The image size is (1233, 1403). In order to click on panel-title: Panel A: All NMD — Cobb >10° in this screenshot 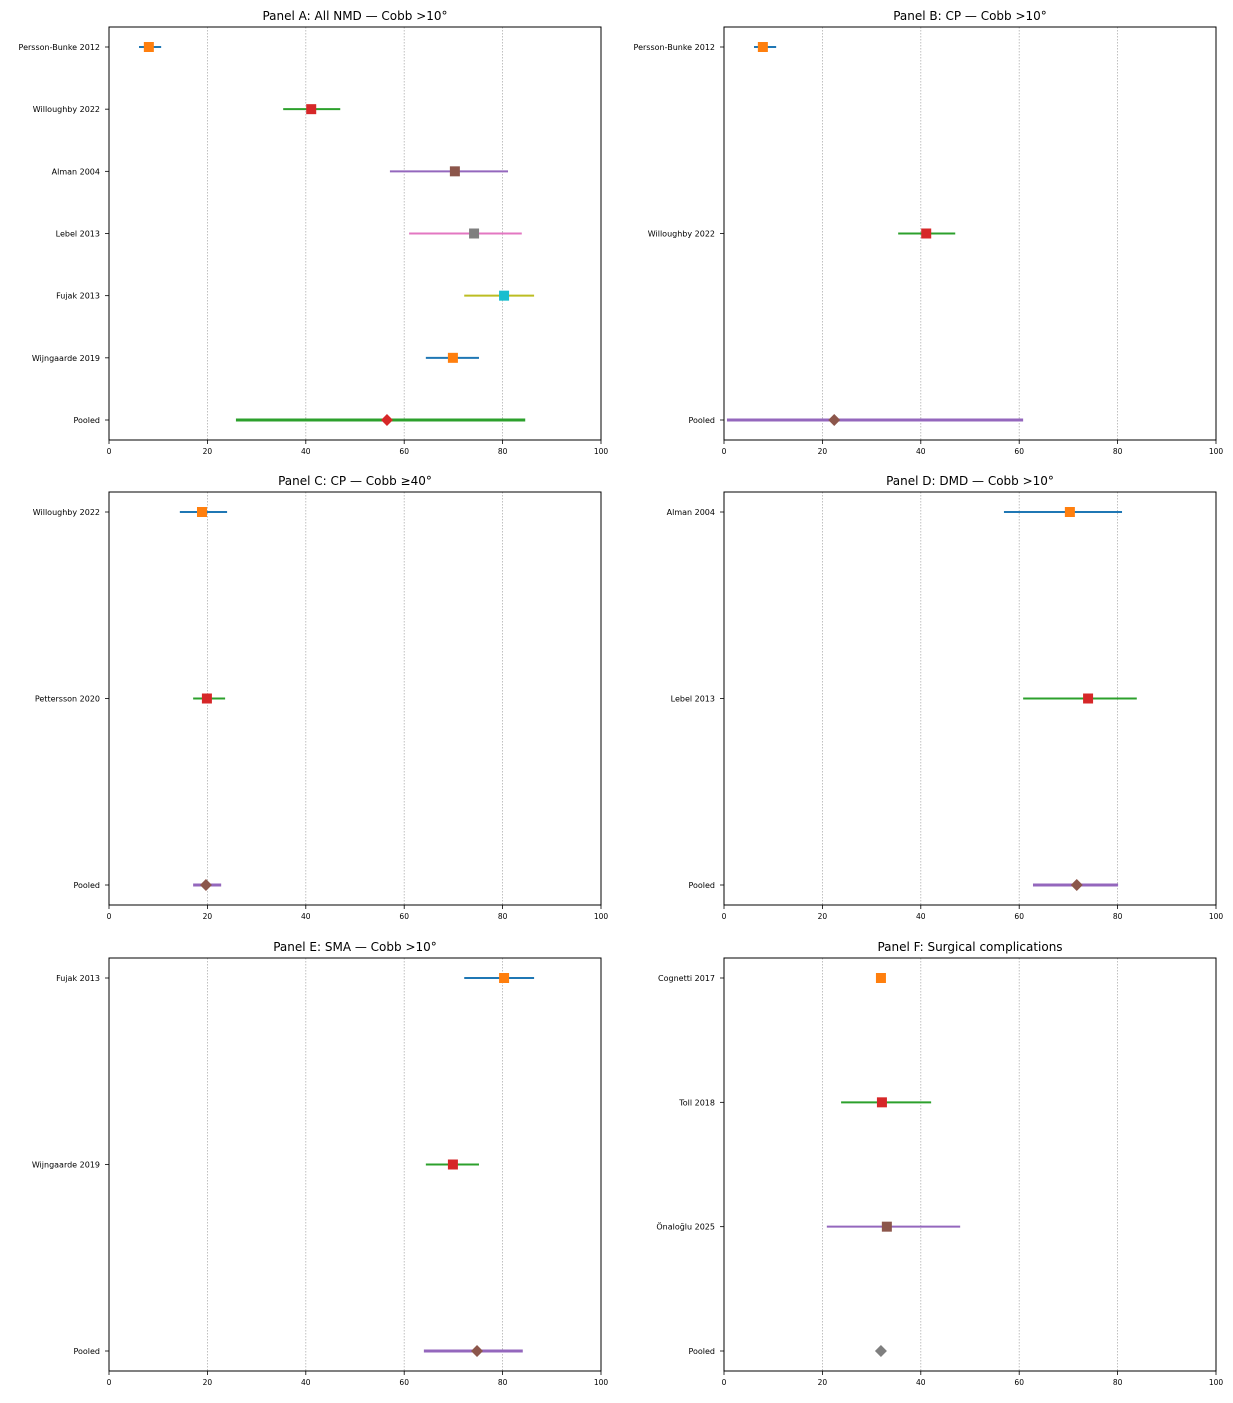, I will do `click(354, 16)`.